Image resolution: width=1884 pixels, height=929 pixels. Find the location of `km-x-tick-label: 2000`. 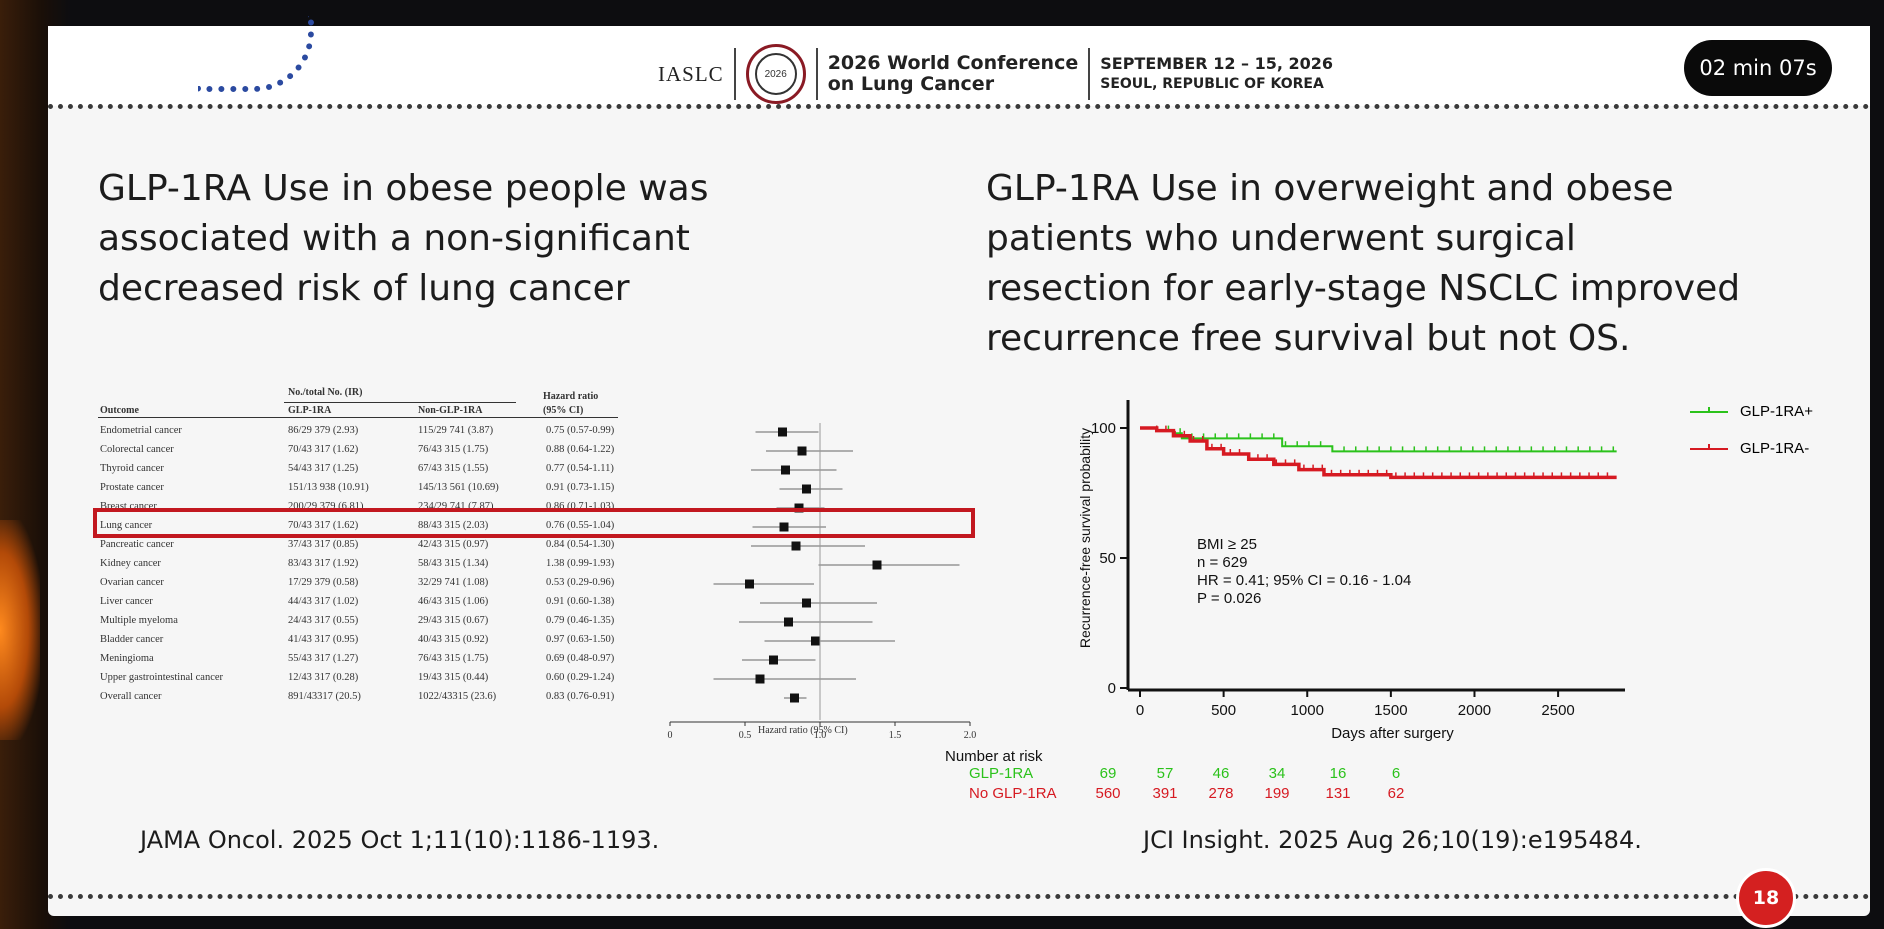

km-x-tick-label: 2000 is located at coordinates (1474, 710).